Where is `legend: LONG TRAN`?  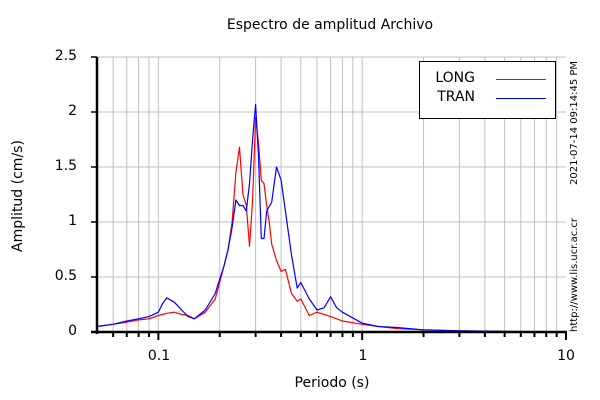
legend: LONG TRAN is located at coordinates (487, 90).